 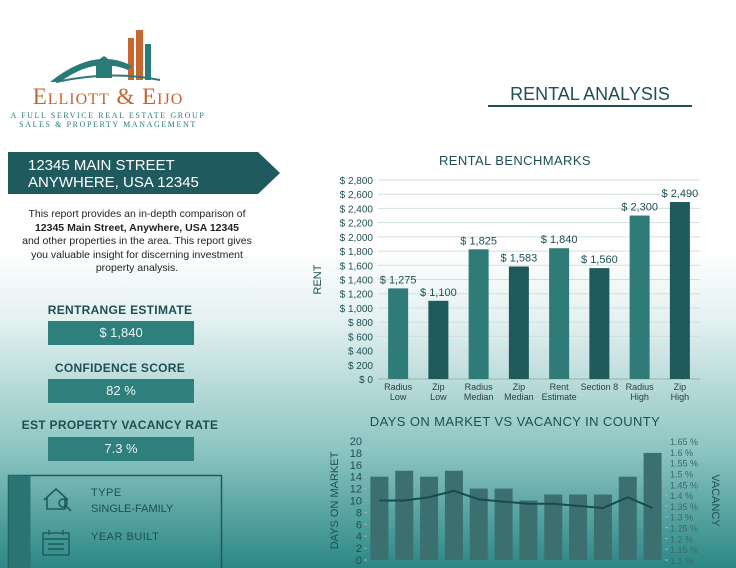 What do you see at coordinates (559, 392) in the screenshot?
I see `x-tick-label: Rent Estimate` at bounding box center [559, 392].